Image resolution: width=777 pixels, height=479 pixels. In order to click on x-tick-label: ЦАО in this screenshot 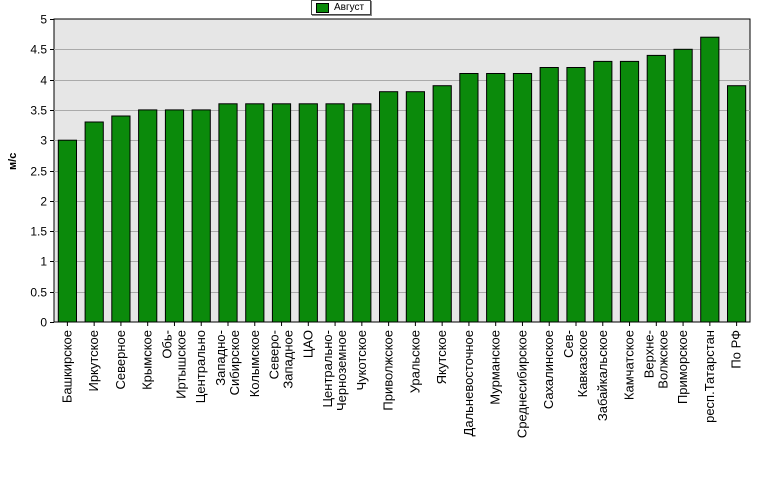, I will do `click(307, 344)`.